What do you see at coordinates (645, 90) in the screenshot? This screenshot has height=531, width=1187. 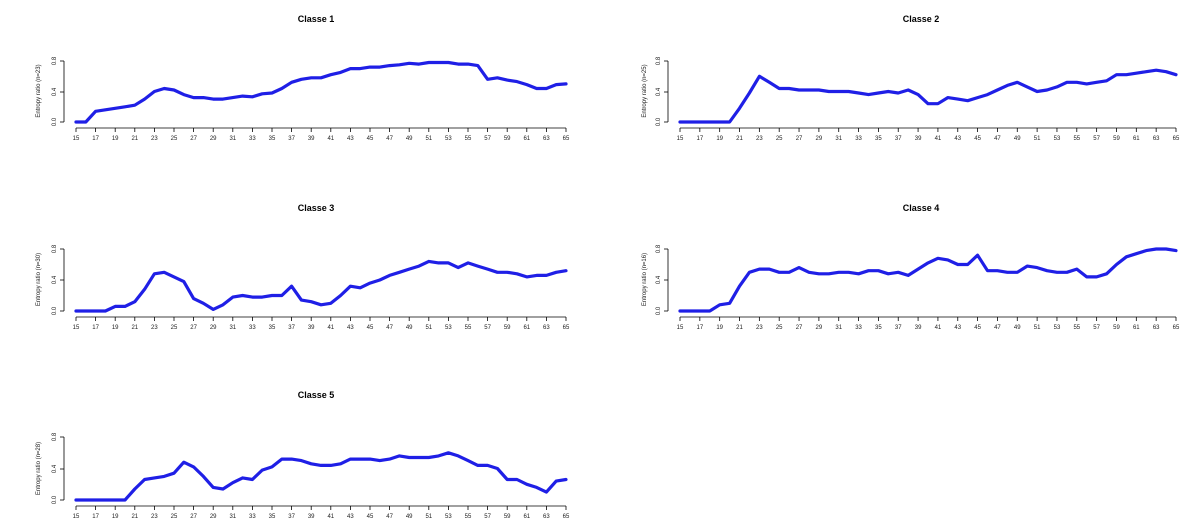 I see `y-axis-label: Entropy ratio (n=25)` at bounding box center [645, 90].